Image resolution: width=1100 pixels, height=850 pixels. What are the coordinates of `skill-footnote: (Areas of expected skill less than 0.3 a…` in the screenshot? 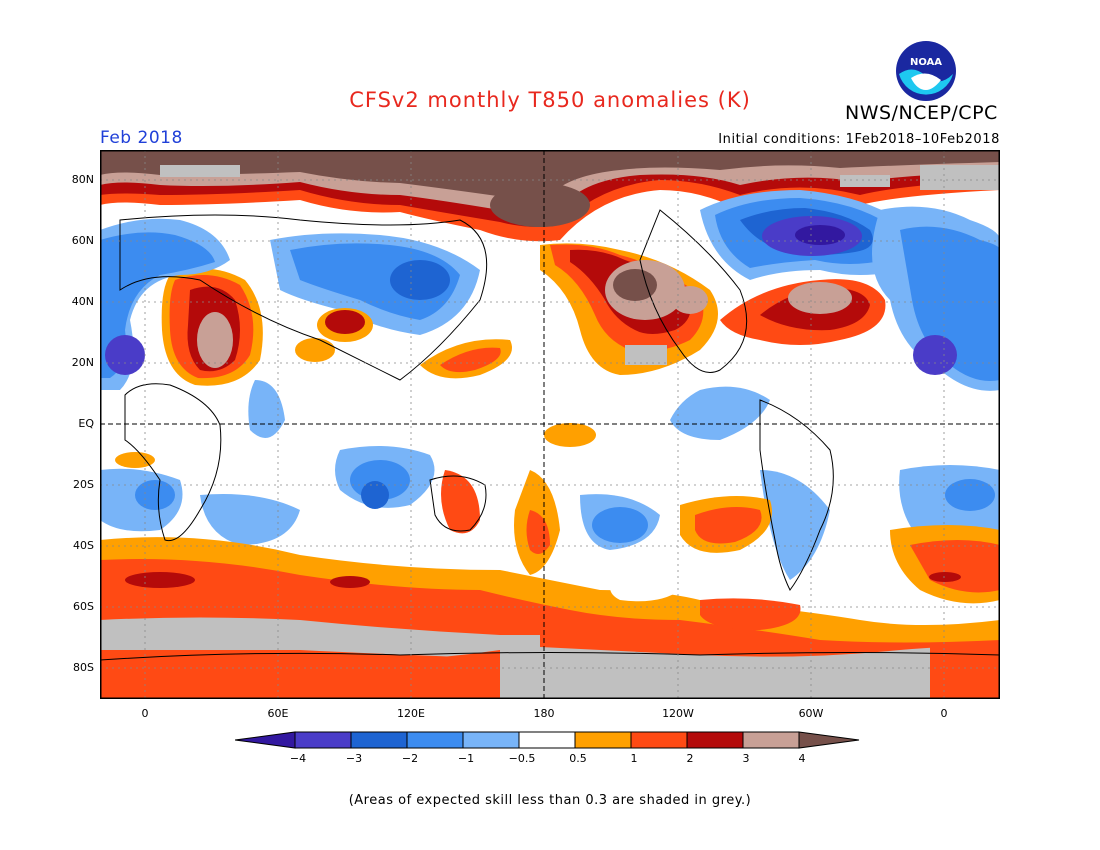 It's located at (550, 800).